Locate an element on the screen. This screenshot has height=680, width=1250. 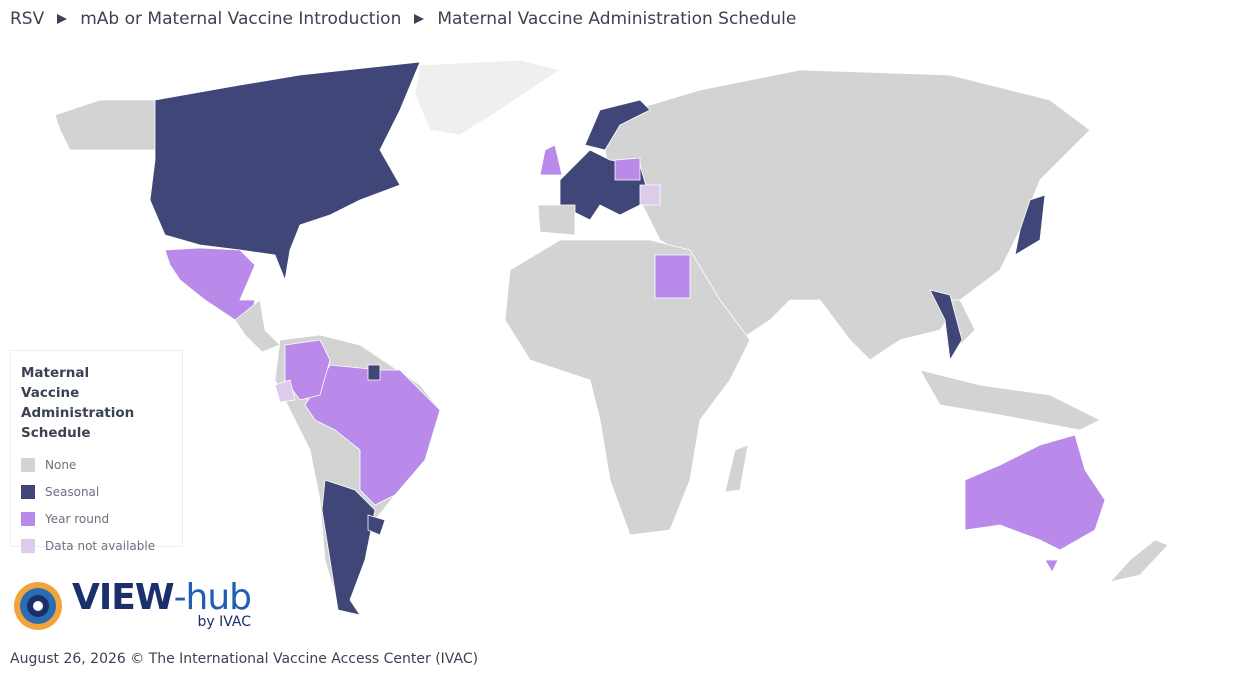
legend-item: Year round is located at coordinates (96, 518).